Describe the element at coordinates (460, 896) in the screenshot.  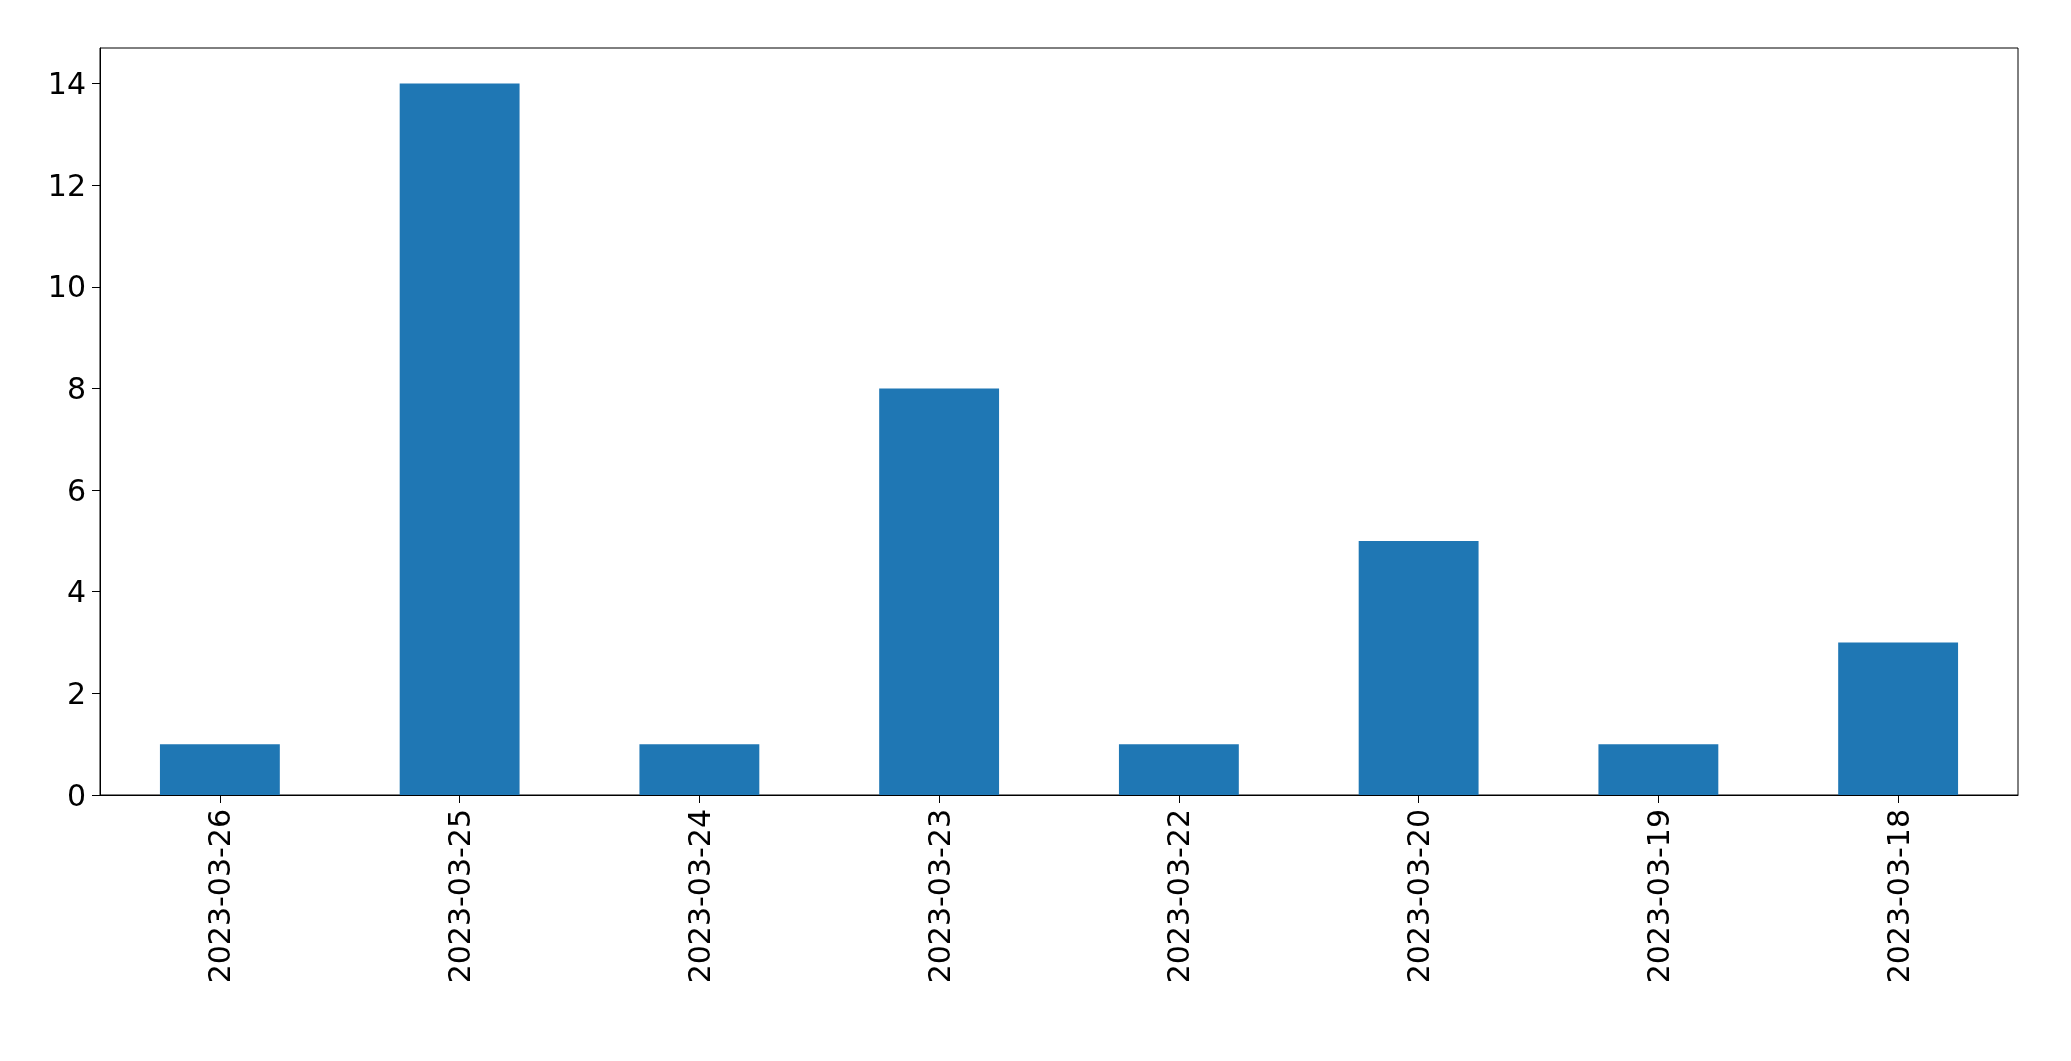
I see `x-tick-label: 2023-03-25` at that location.